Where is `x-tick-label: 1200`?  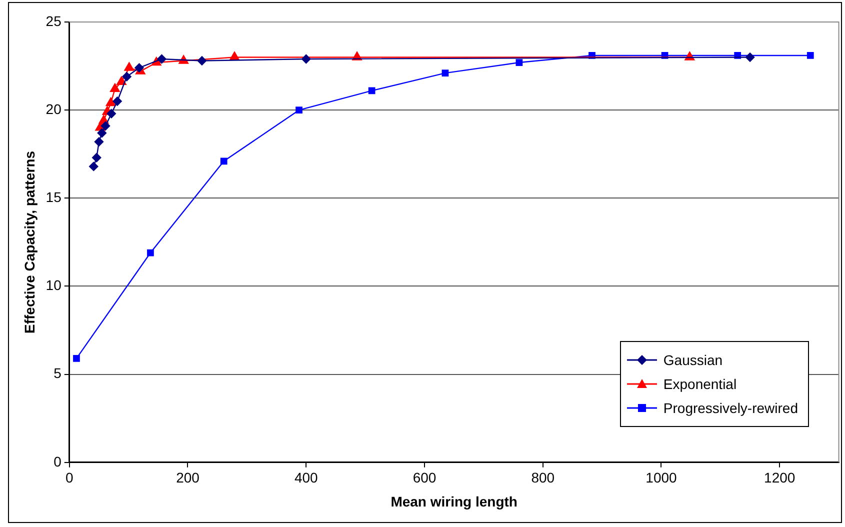
x-tick-label: 1200 is located at coordinates (780, 478).